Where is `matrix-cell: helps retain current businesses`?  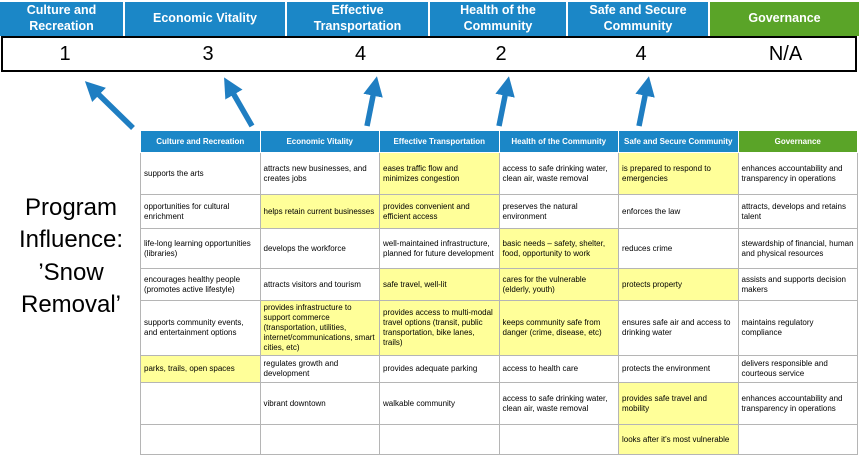 matrix-cell: helps retain current businesses is located at coordinates (319, 211).